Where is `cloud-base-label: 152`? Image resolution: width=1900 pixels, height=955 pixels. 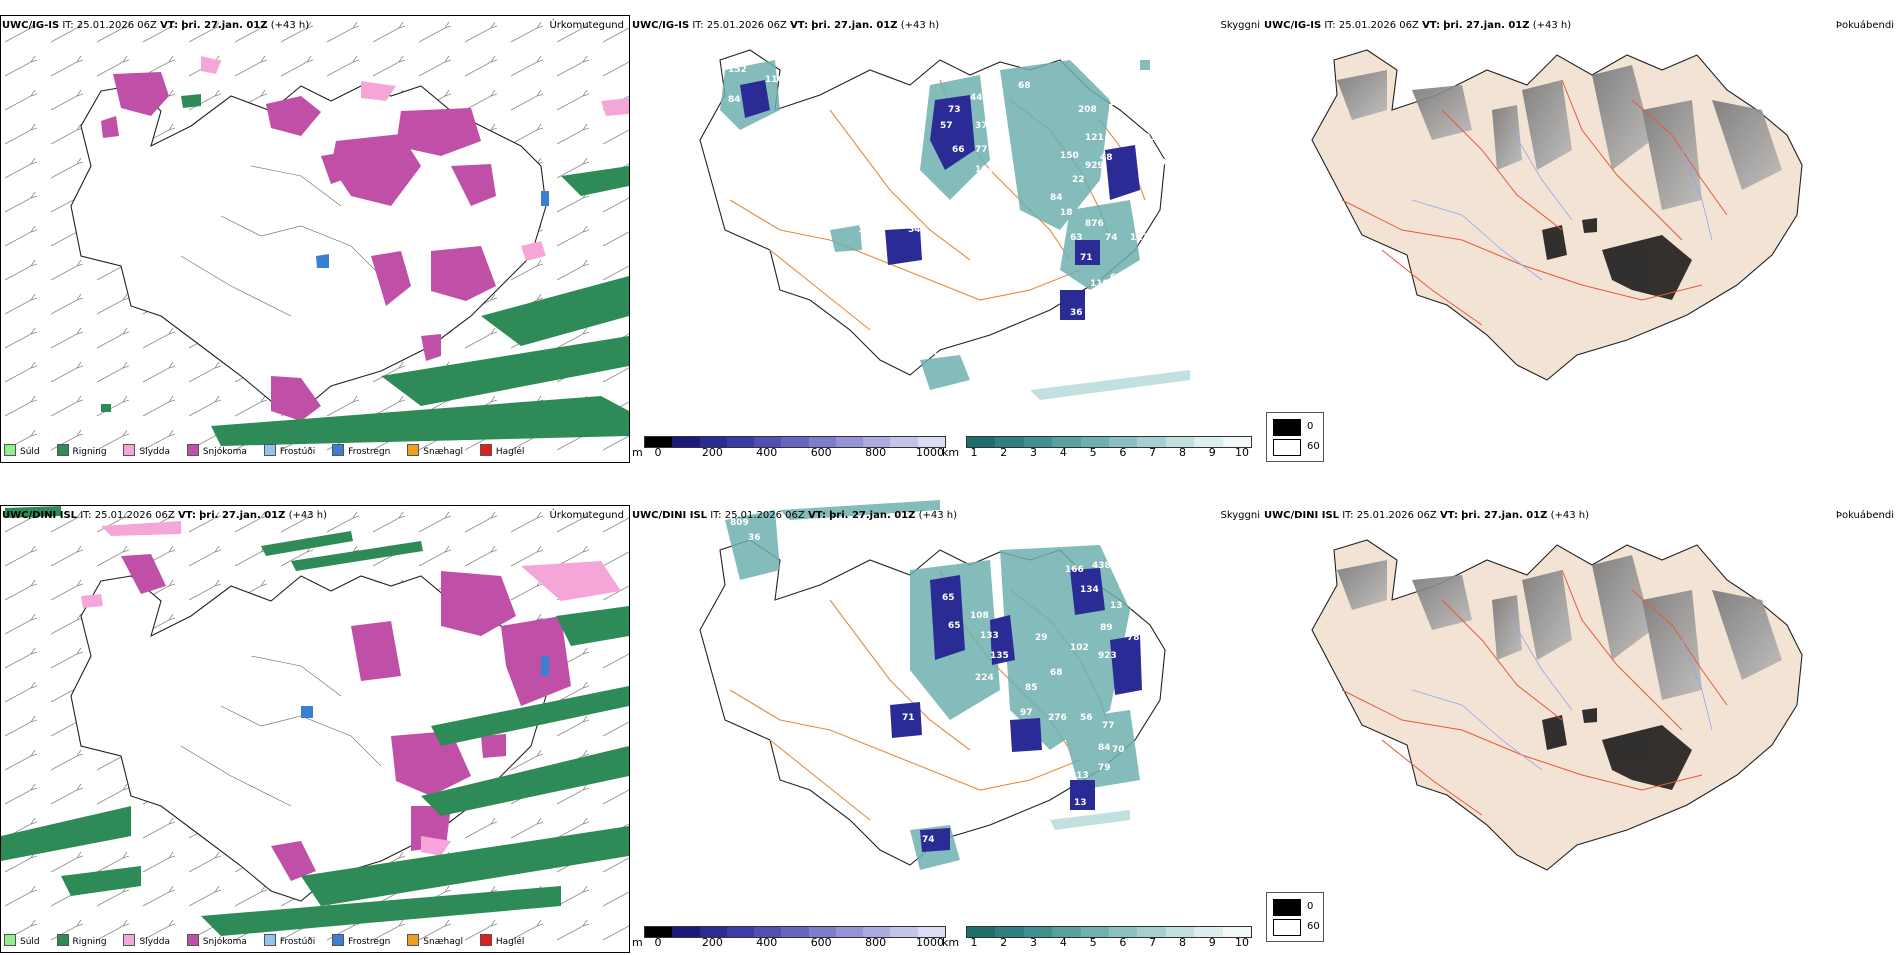 cloud-base-label: 152 is located at coordinates (737, 70).